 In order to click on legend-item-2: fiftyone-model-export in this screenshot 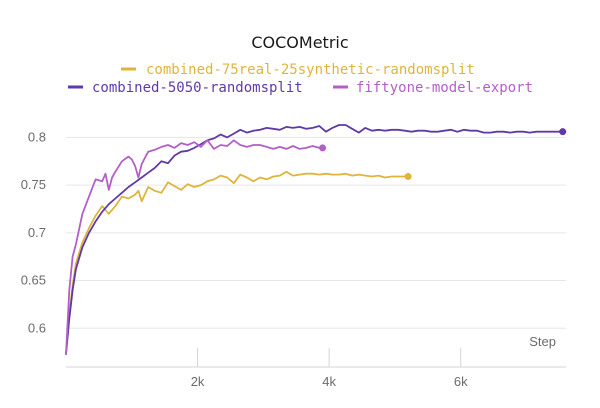, I will do `click(433, 88)`.